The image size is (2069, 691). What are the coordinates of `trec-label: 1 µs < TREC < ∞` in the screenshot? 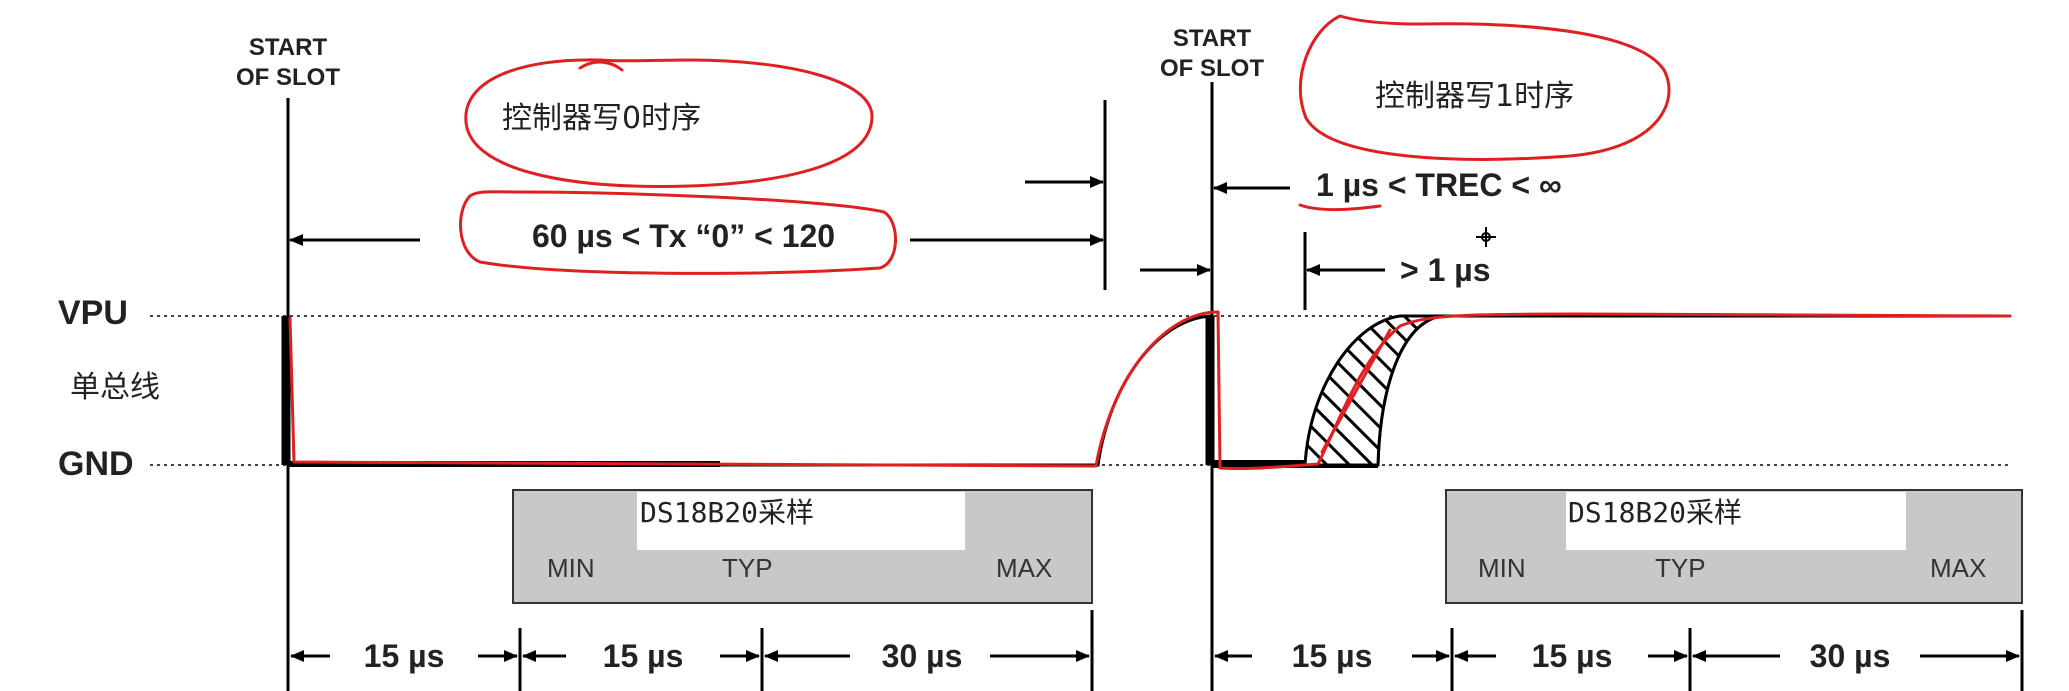 It's located at (1439, 185).